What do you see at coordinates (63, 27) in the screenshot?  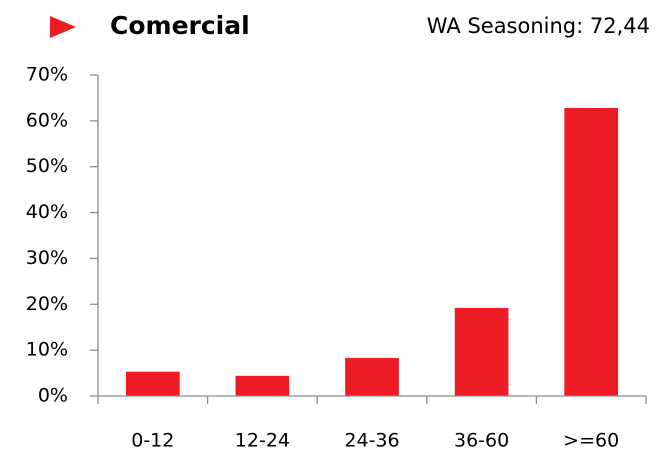 I see `title-marker` at bounding box center [63, 27].